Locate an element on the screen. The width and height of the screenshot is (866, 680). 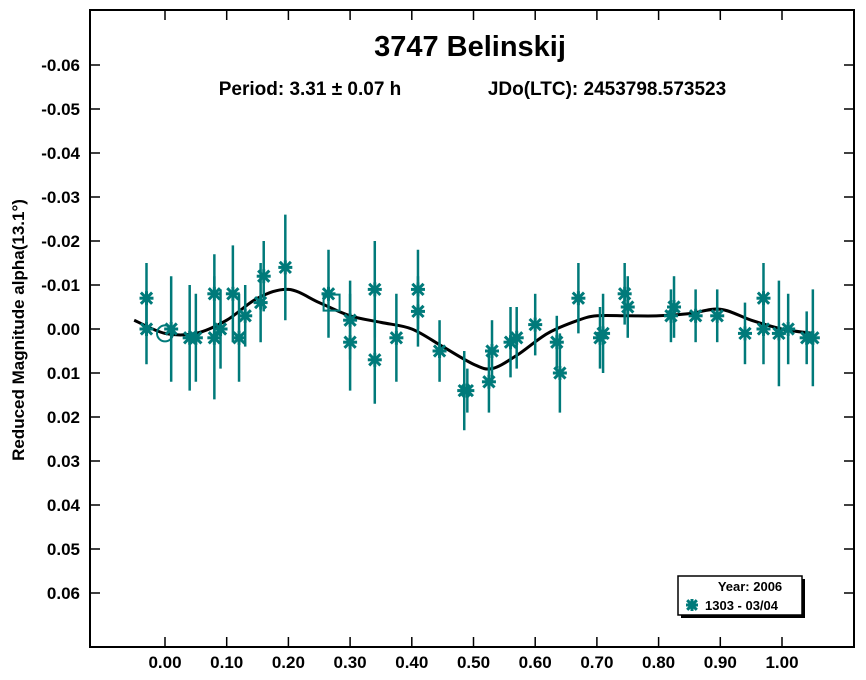
y-tick-label: 0.04 is located at coordinates (64, 505).